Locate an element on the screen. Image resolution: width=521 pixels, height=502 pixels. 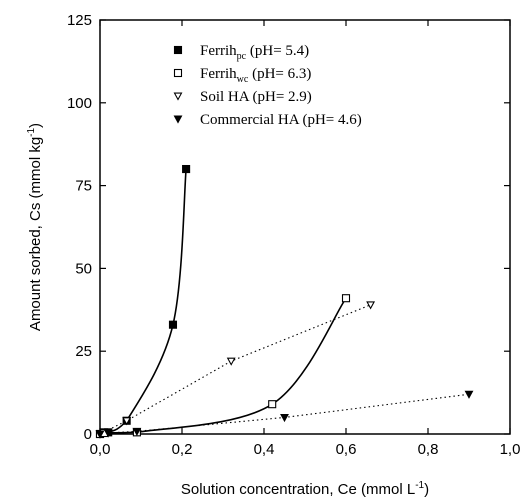
y-axis-title: Amount sorbed, Cs (mmol kg-1) is located at coordinates (35, 227).